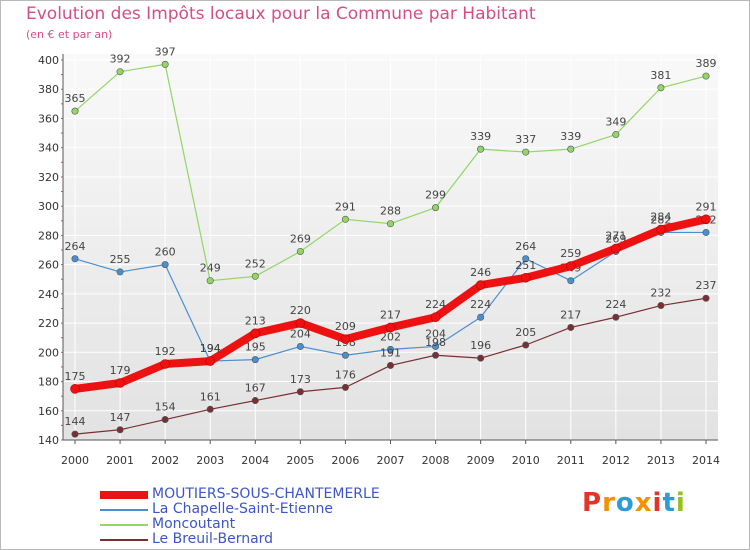 This screenshot has width=750, height=550. What do you see at coordinates (345, 374) in the screenshot?
I see `data-label: 176` at bounding box center [345, 374].